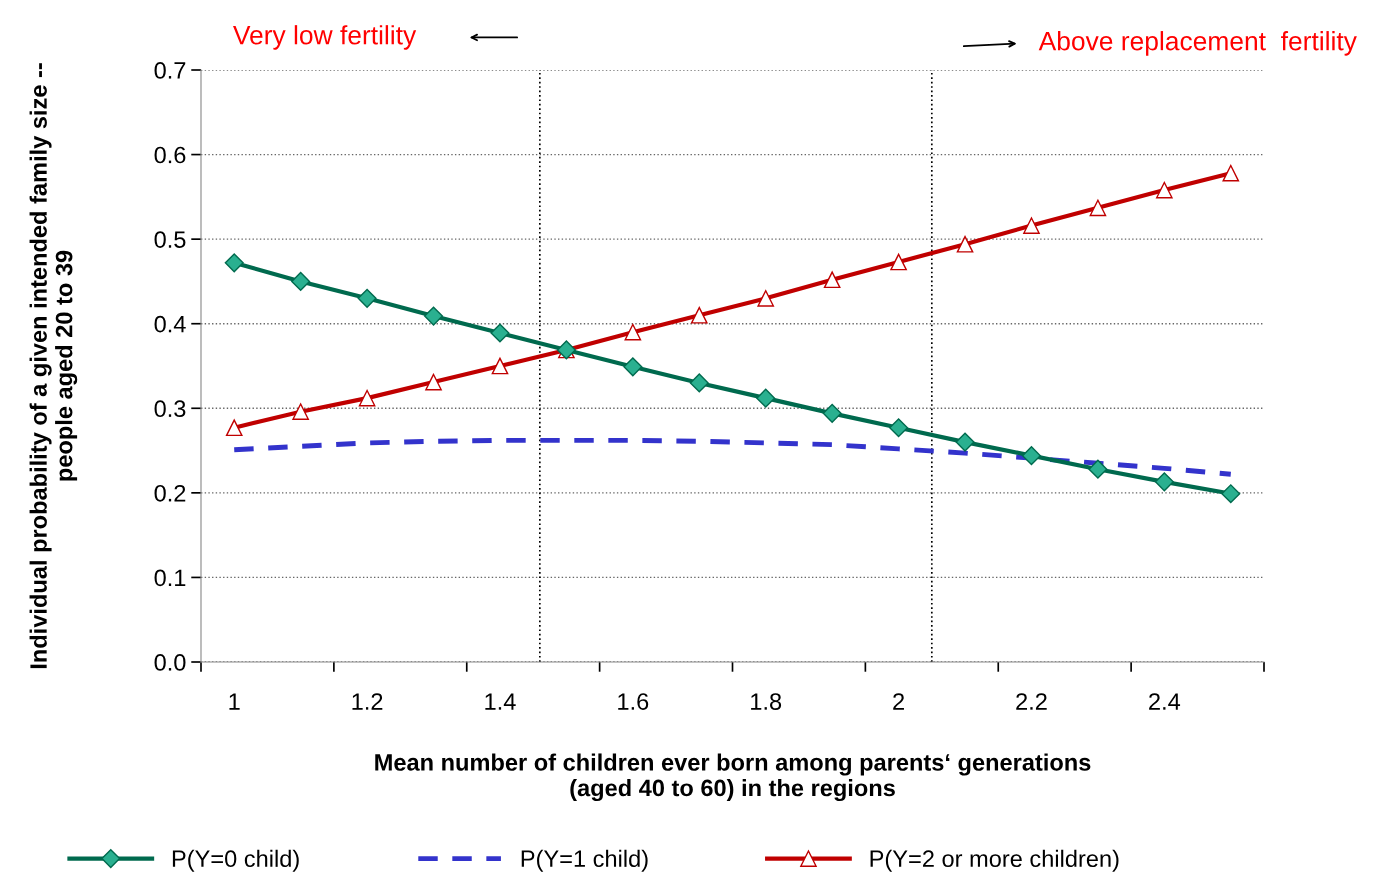 This screenshot has width=1383, height=893. What do you see at coordinates (500, 701) in the screenshot?
I see `x-tick-label: 1.4` at bounding box center [500, 701].